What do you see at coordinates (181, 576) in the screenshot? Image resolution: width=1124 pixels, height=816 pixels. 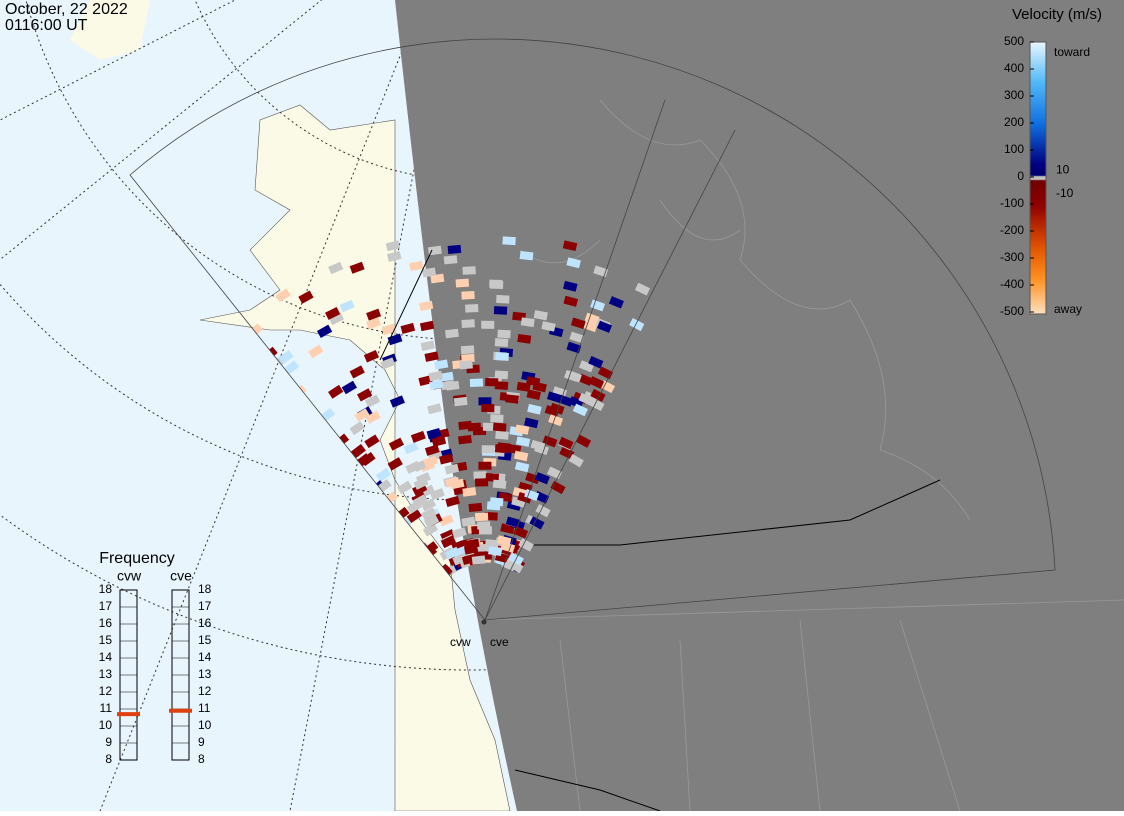 I see `radar-name: cve` at bounding box center [181, 576].